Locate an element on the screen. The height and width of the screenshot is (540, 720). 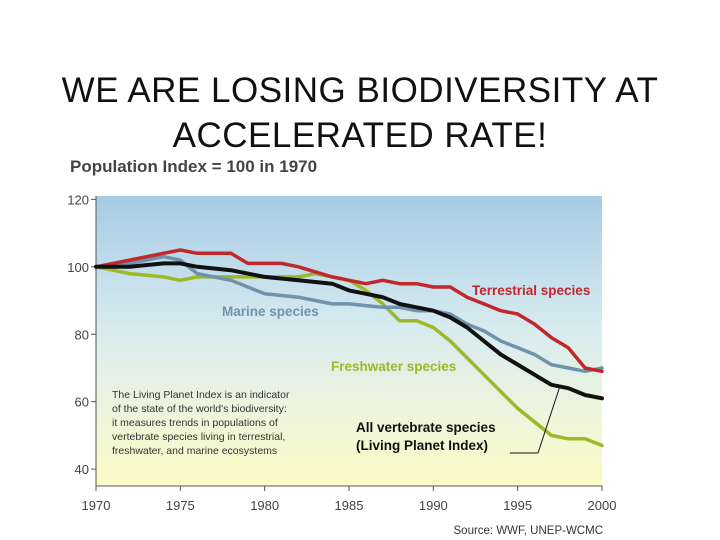
chart-title: Population Index = 100 in 1970 is located at coordinates (193, 166).